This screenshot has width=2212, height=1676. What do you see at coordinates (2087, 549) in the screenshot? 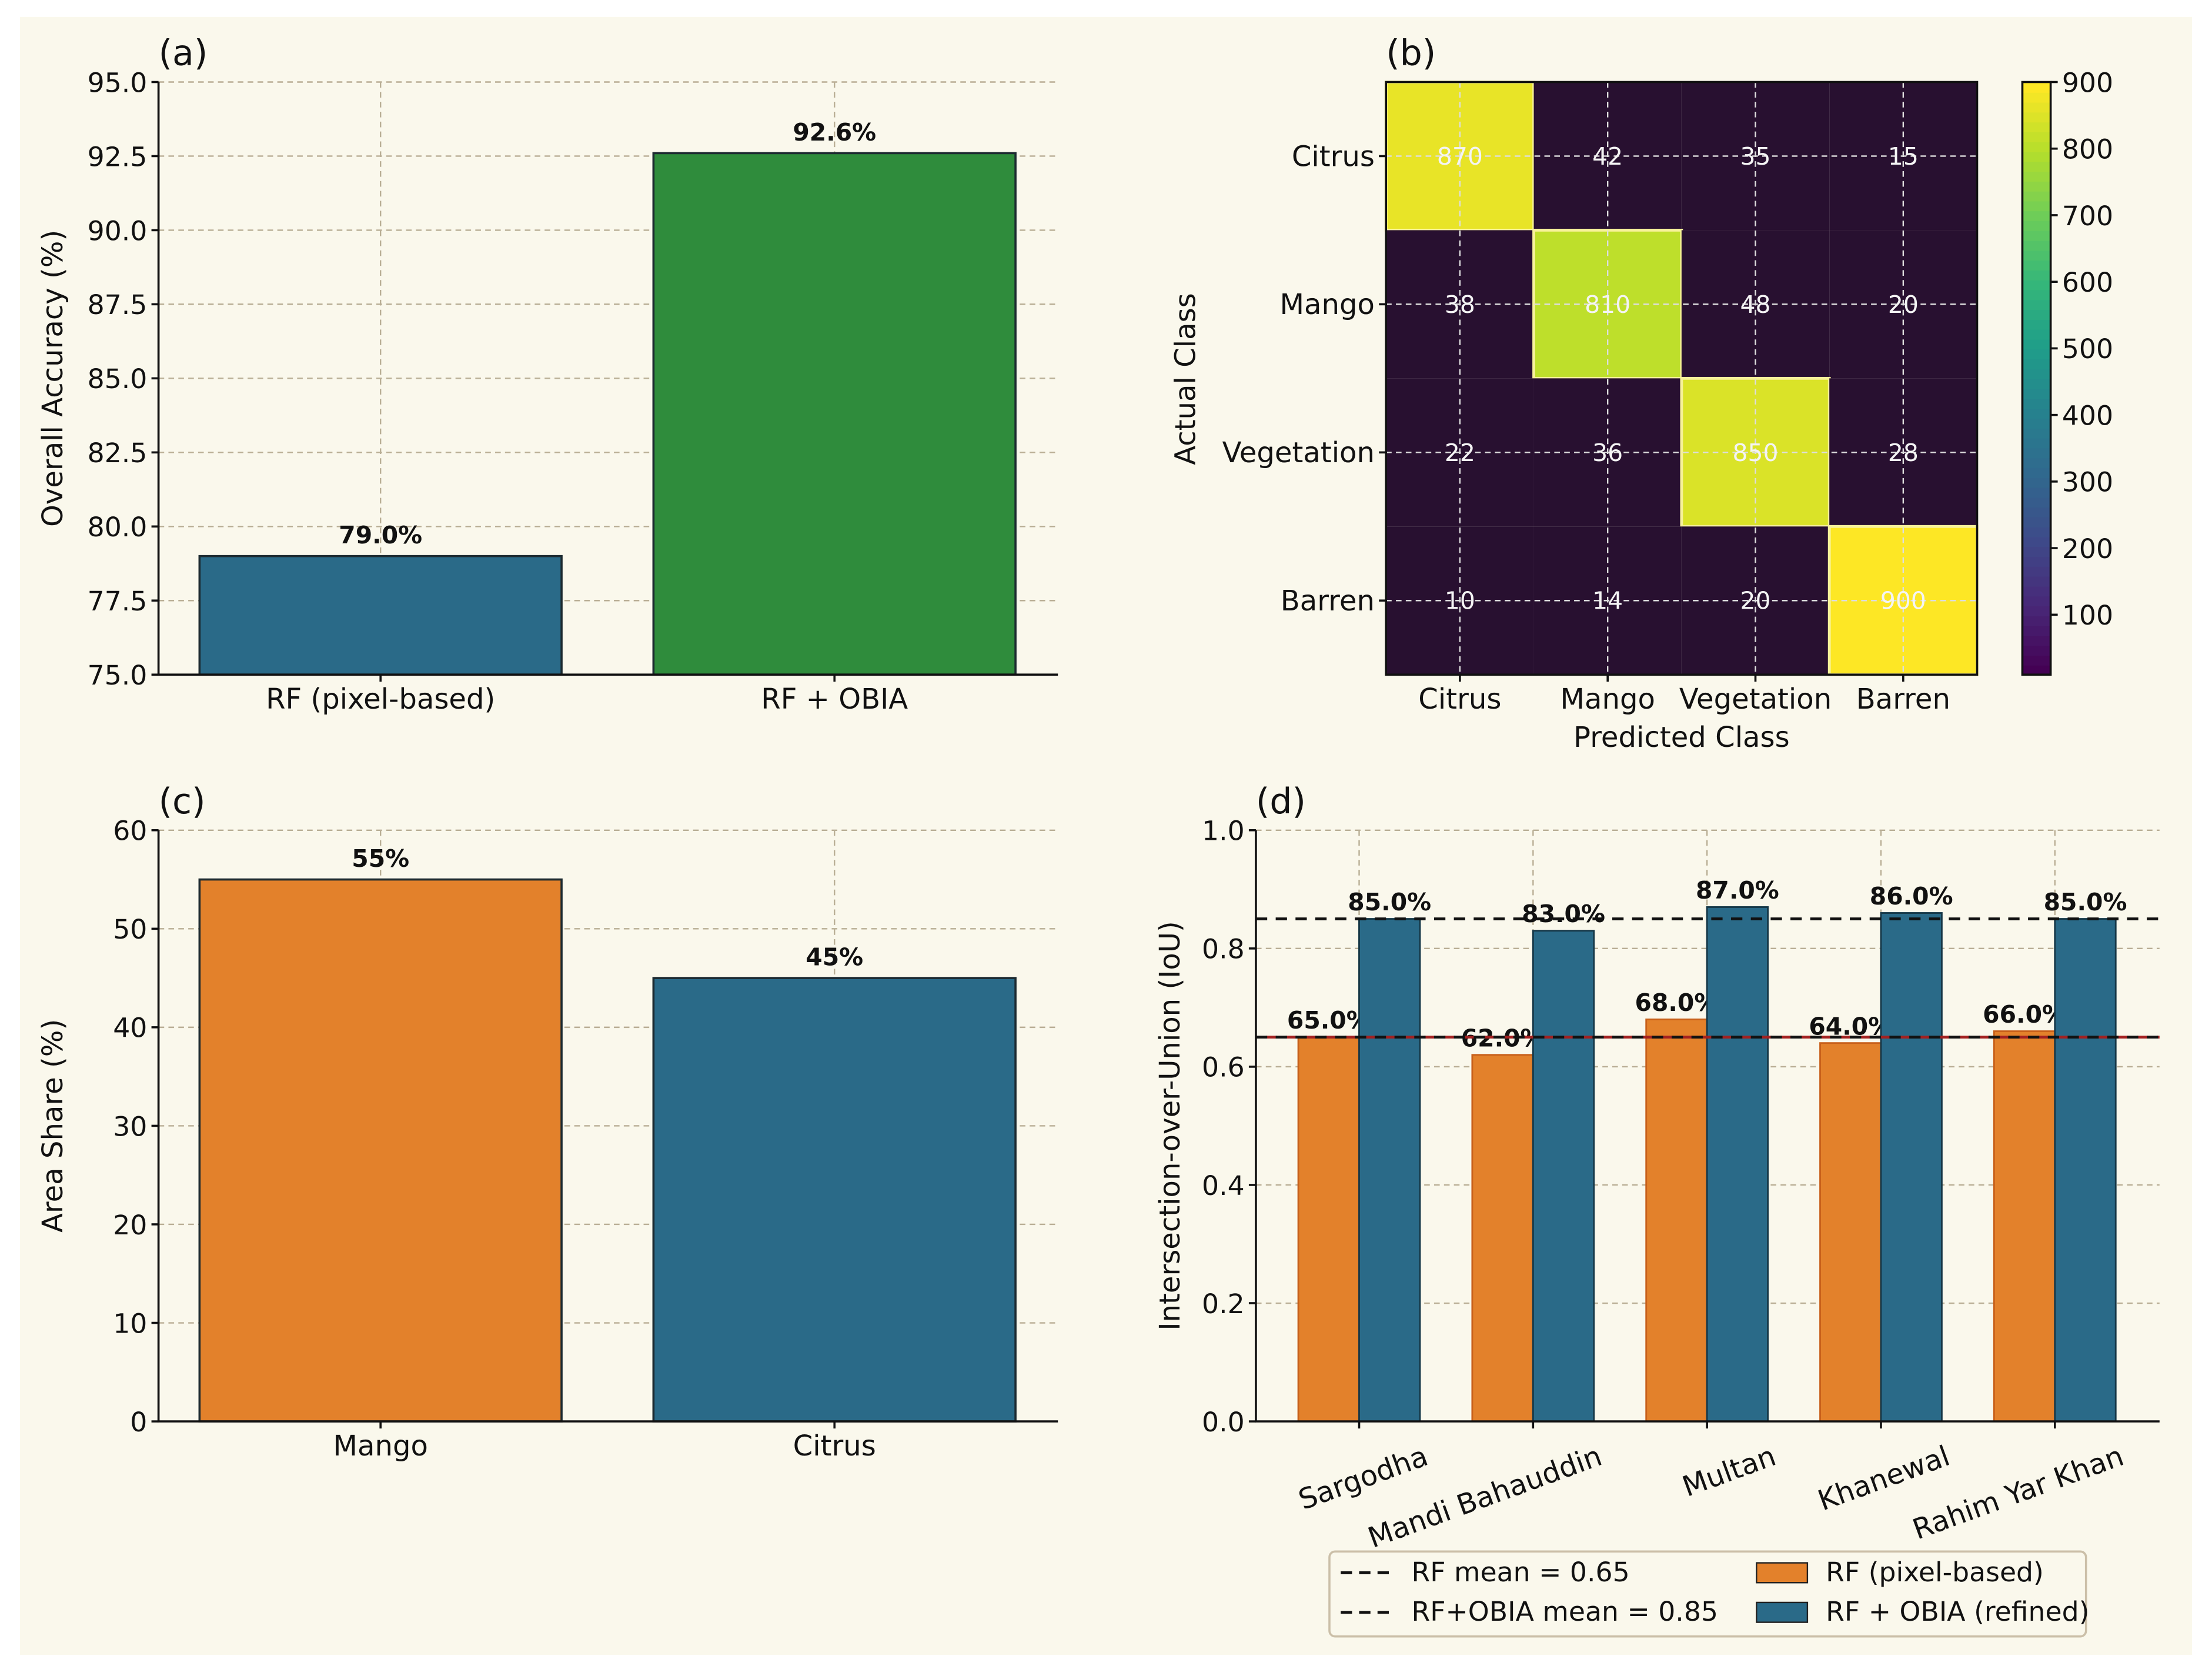
I see `colorbar-tick-label: 200` at bounding box center [2087, 549].